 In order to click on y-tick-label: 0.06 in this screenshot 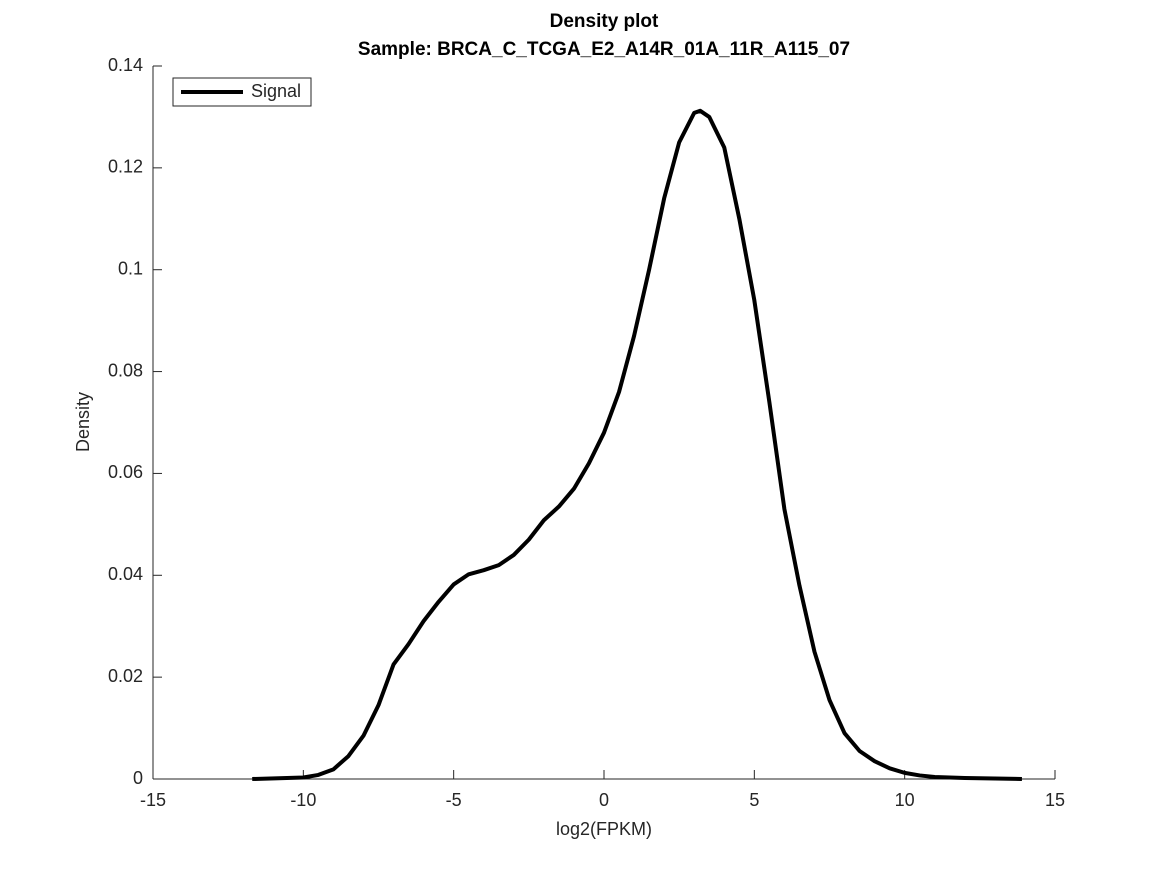, I will do `click(125, 472)`.